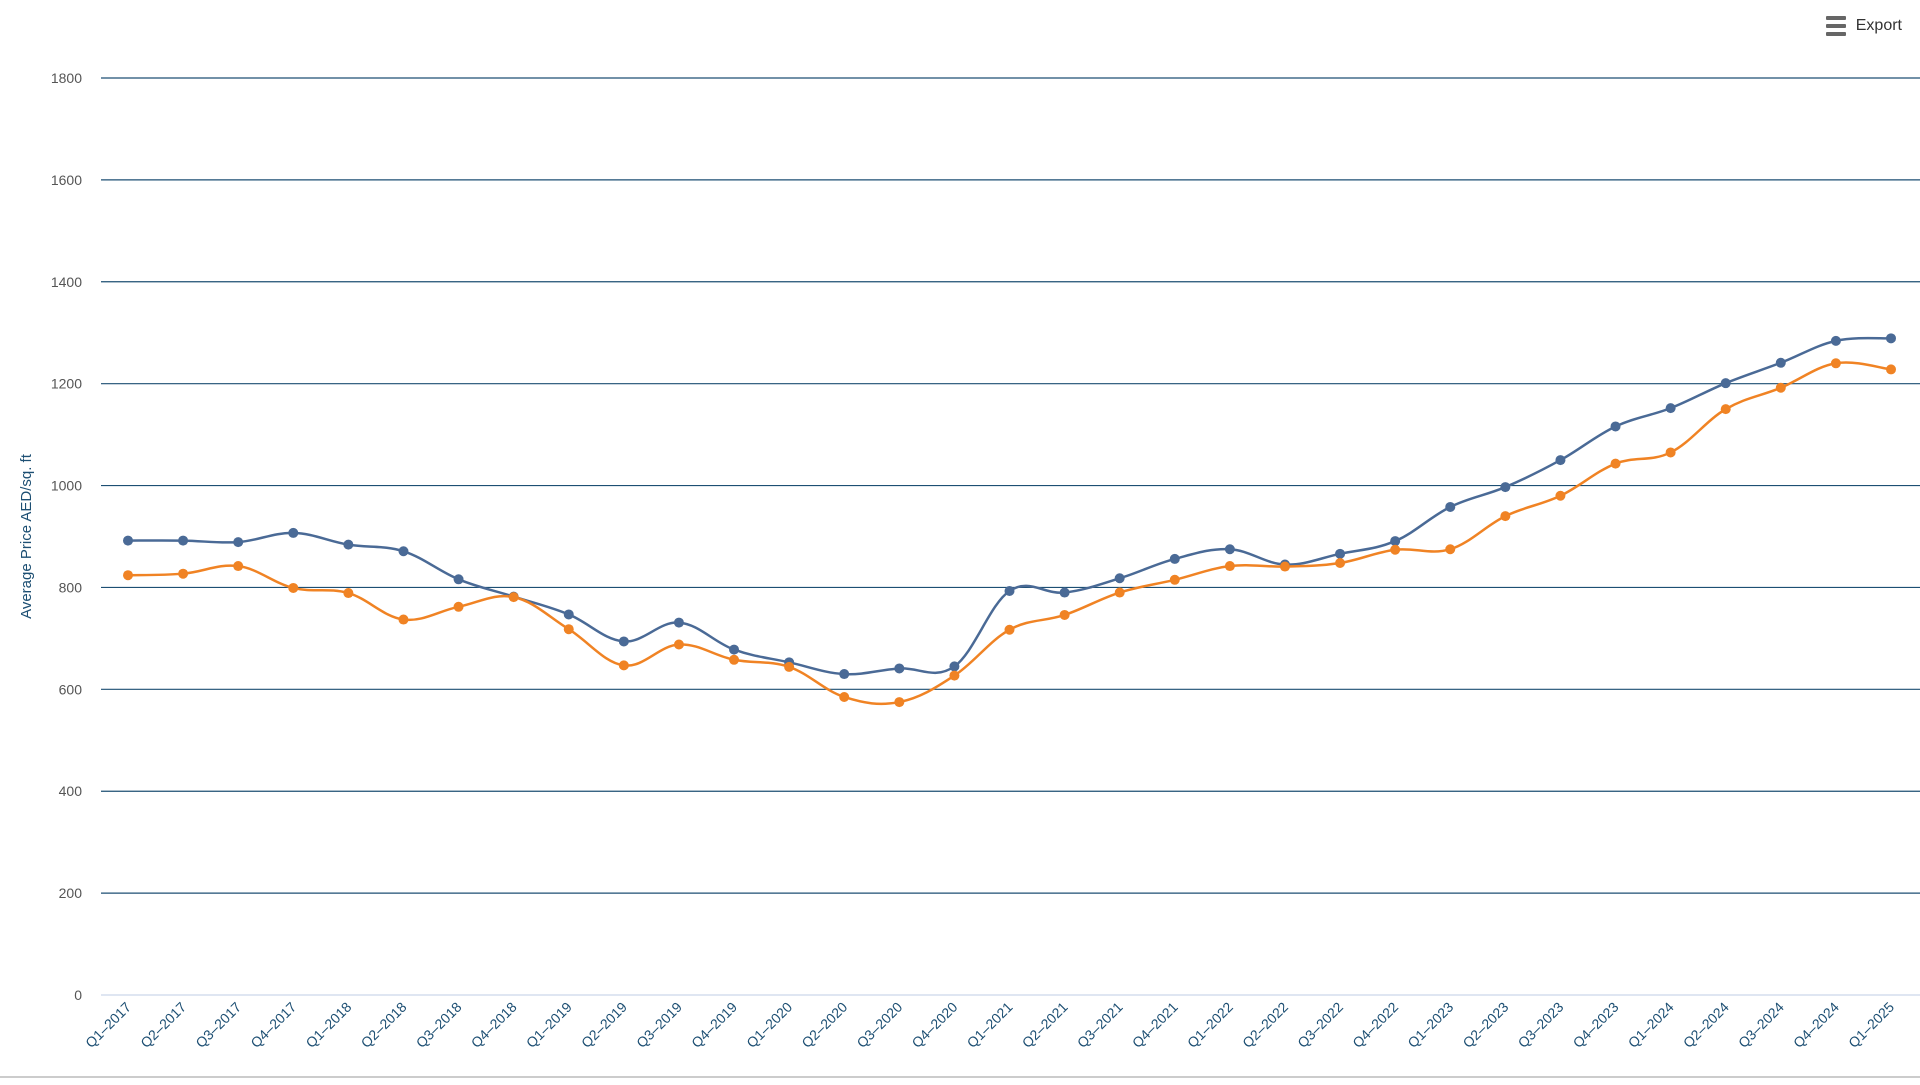 The width and height of the screenshot is (1920, 1085). I want to click on export-button: Export, so click(1863, 26).